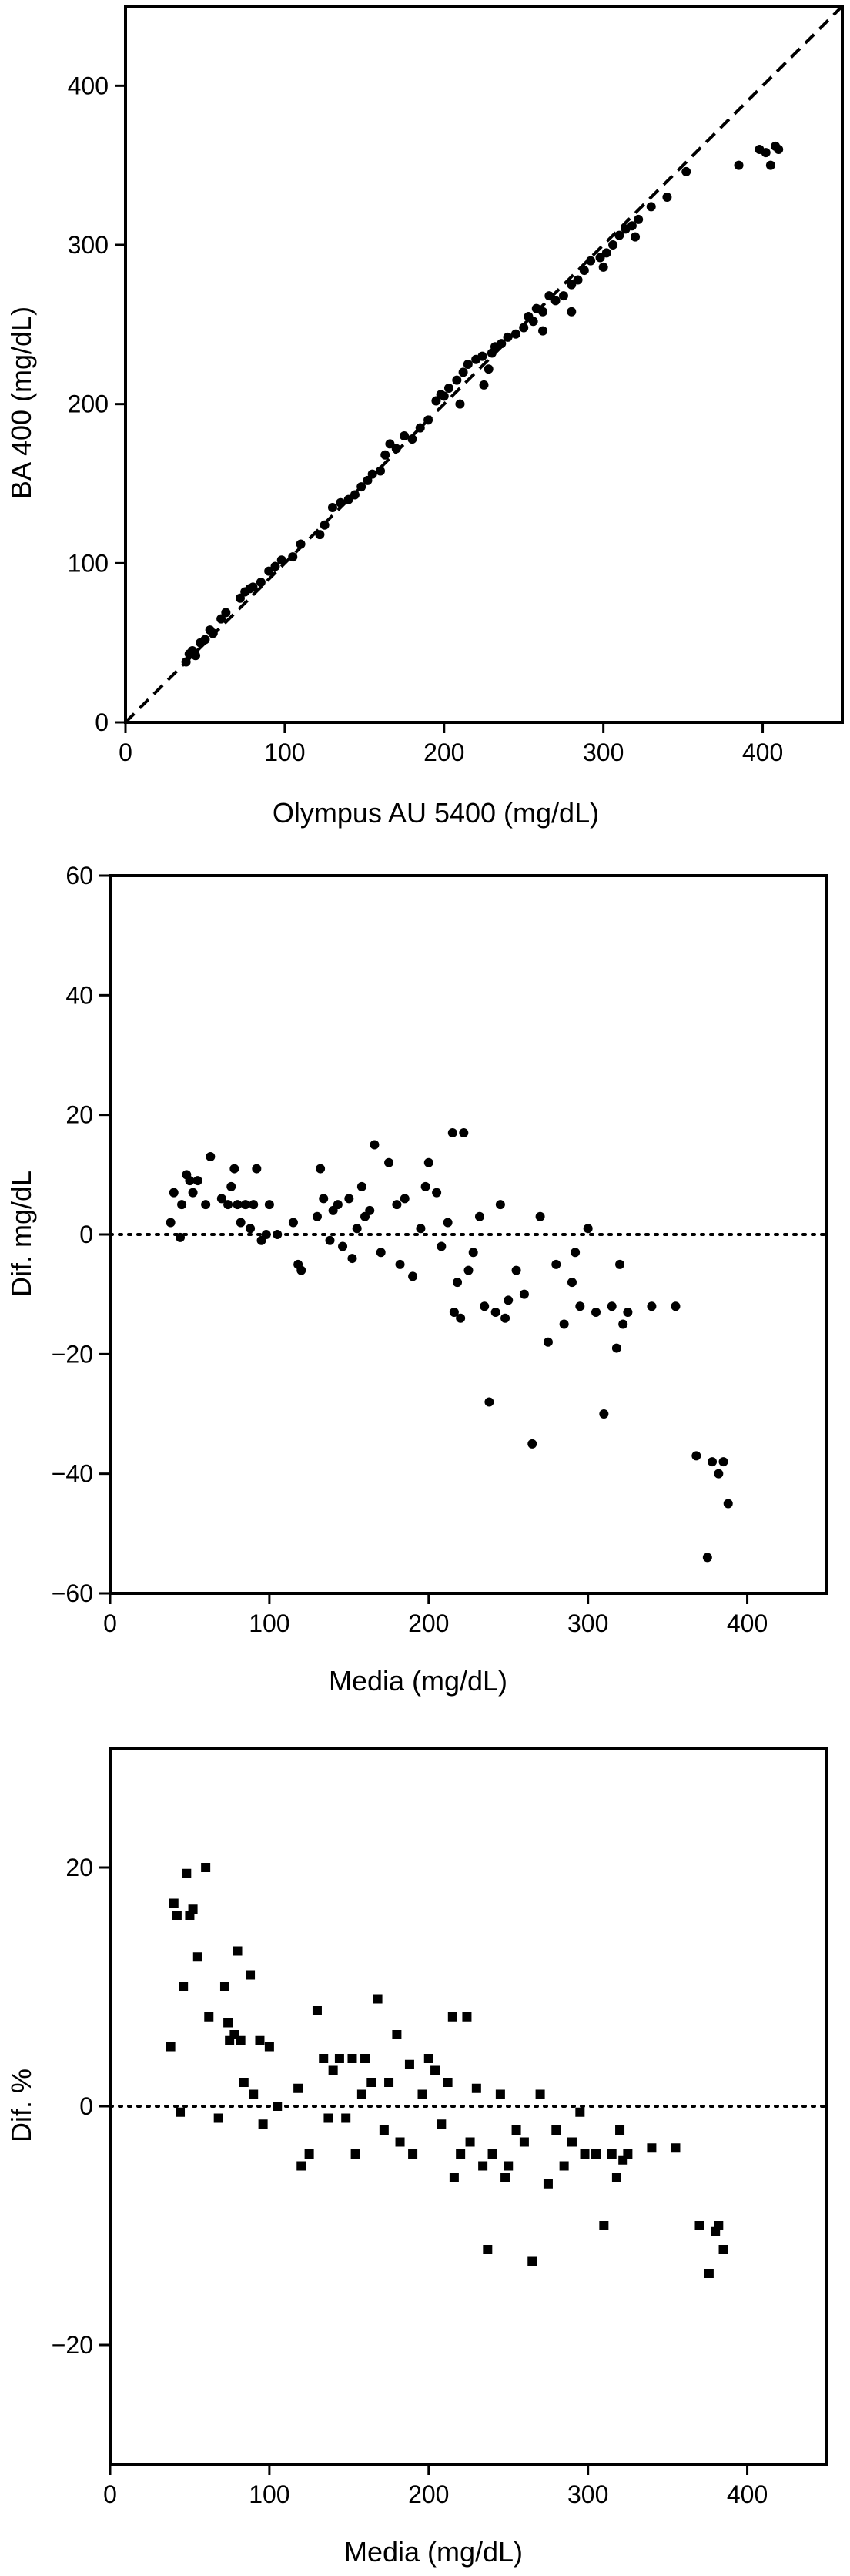 The image size is (850, 2576). What do you see at coordinates (587, 2495) in the screenshot?
I see `panel-bottom-x-tick-label: 300` at bounding box center [587, 2495].